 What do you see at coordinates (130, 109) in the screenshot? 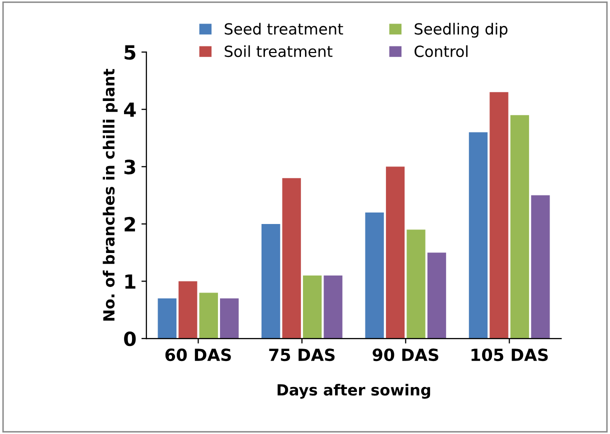
I see `y-tick-label: 4` at bounding box center [130, 109].